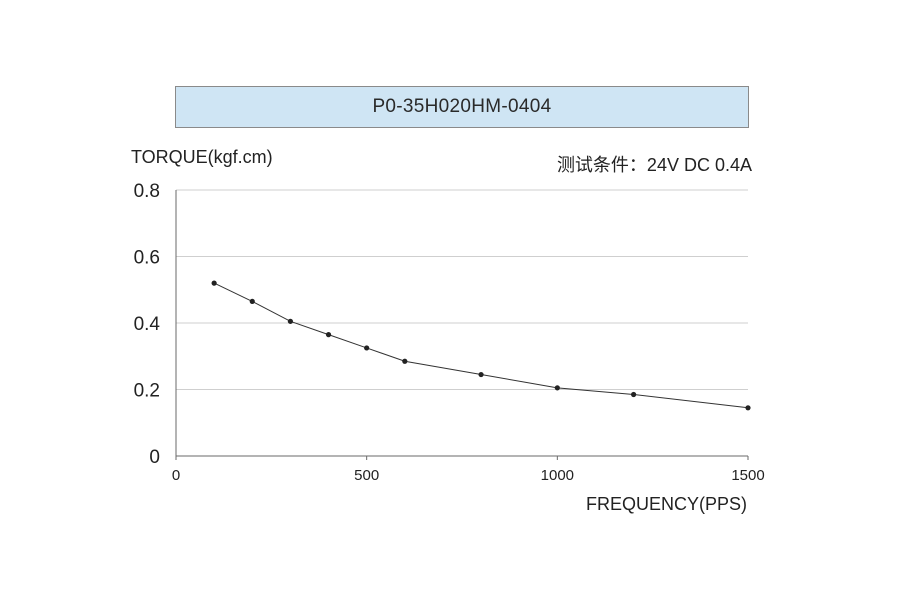 This screenshot has height=600, width=900. What do you see at coordinates (654, 165) in the screenshot?
I see `test-condition: 测试条件：24V DC 0.4A` at bounding box center [654, 165].